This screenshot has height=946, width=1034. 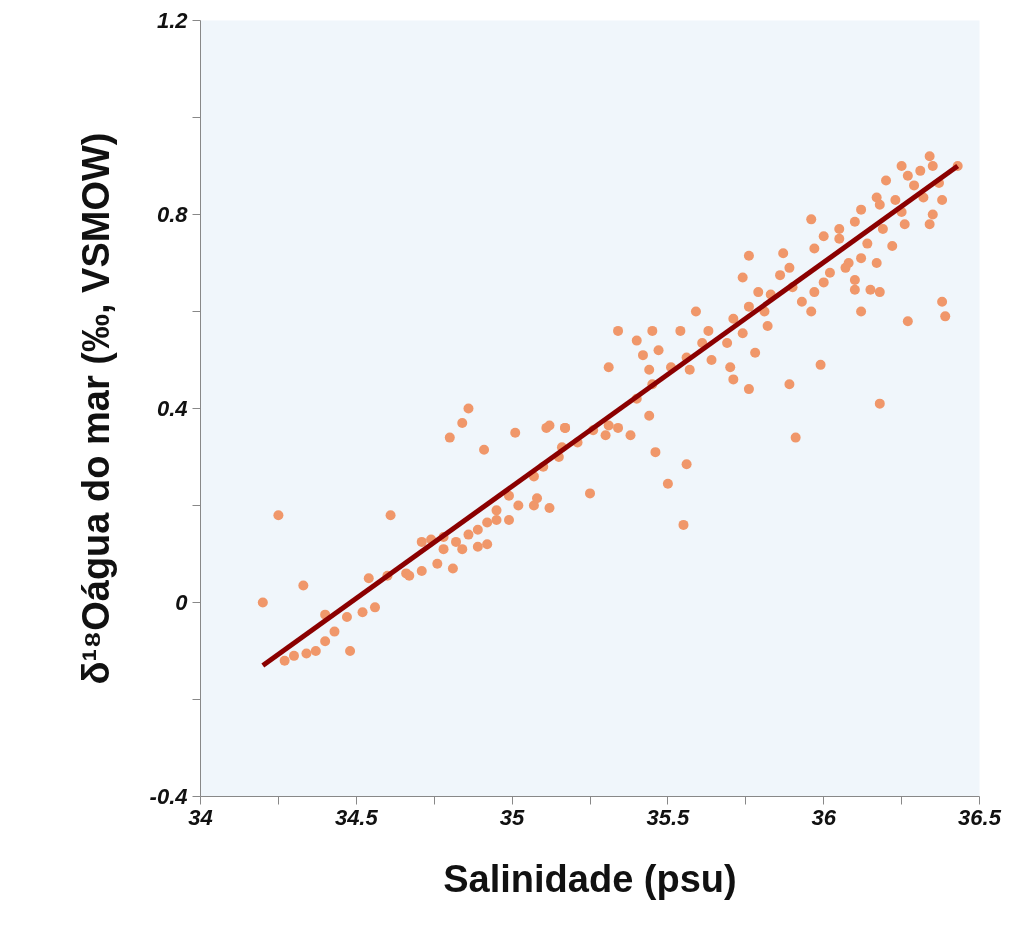 What do you see at coordinates (590, 878) in the screenshot?
I see `x-axis-title: Salinidade (psu)` at bounding box center [590, 878].